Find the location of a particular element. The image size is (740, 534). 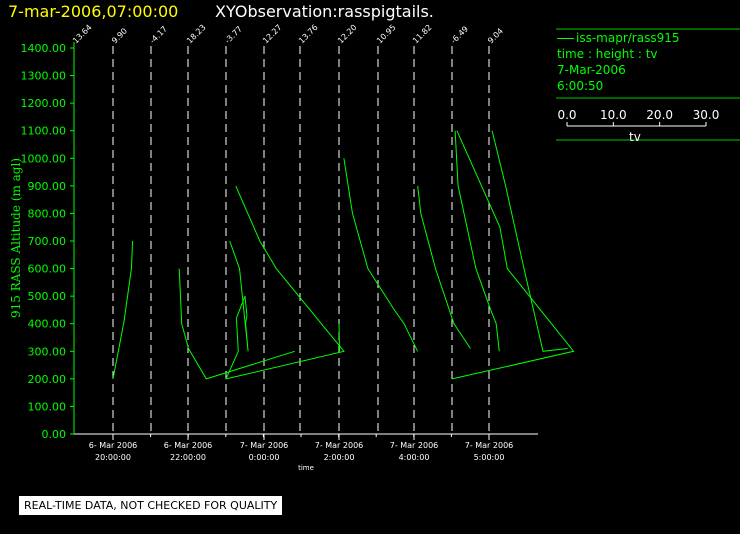

y-tick-label: 900.00 is located at coordinates (47, 186).